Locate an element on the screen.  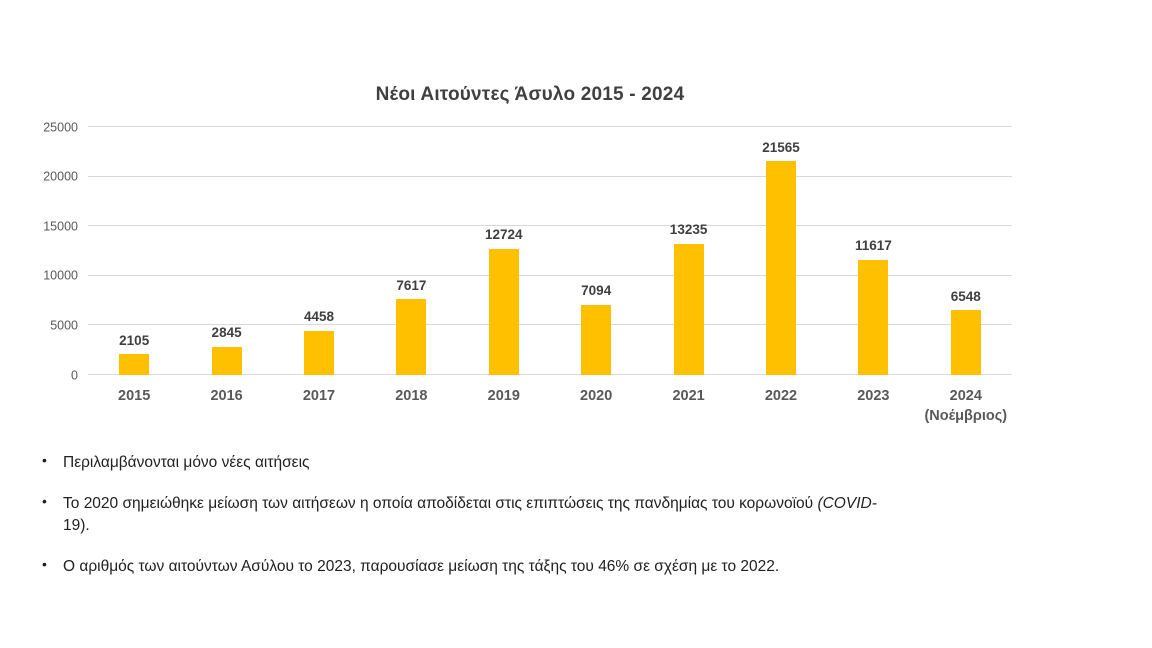
bar-slot: 21565 2022 is located at coordinates (781, 265).